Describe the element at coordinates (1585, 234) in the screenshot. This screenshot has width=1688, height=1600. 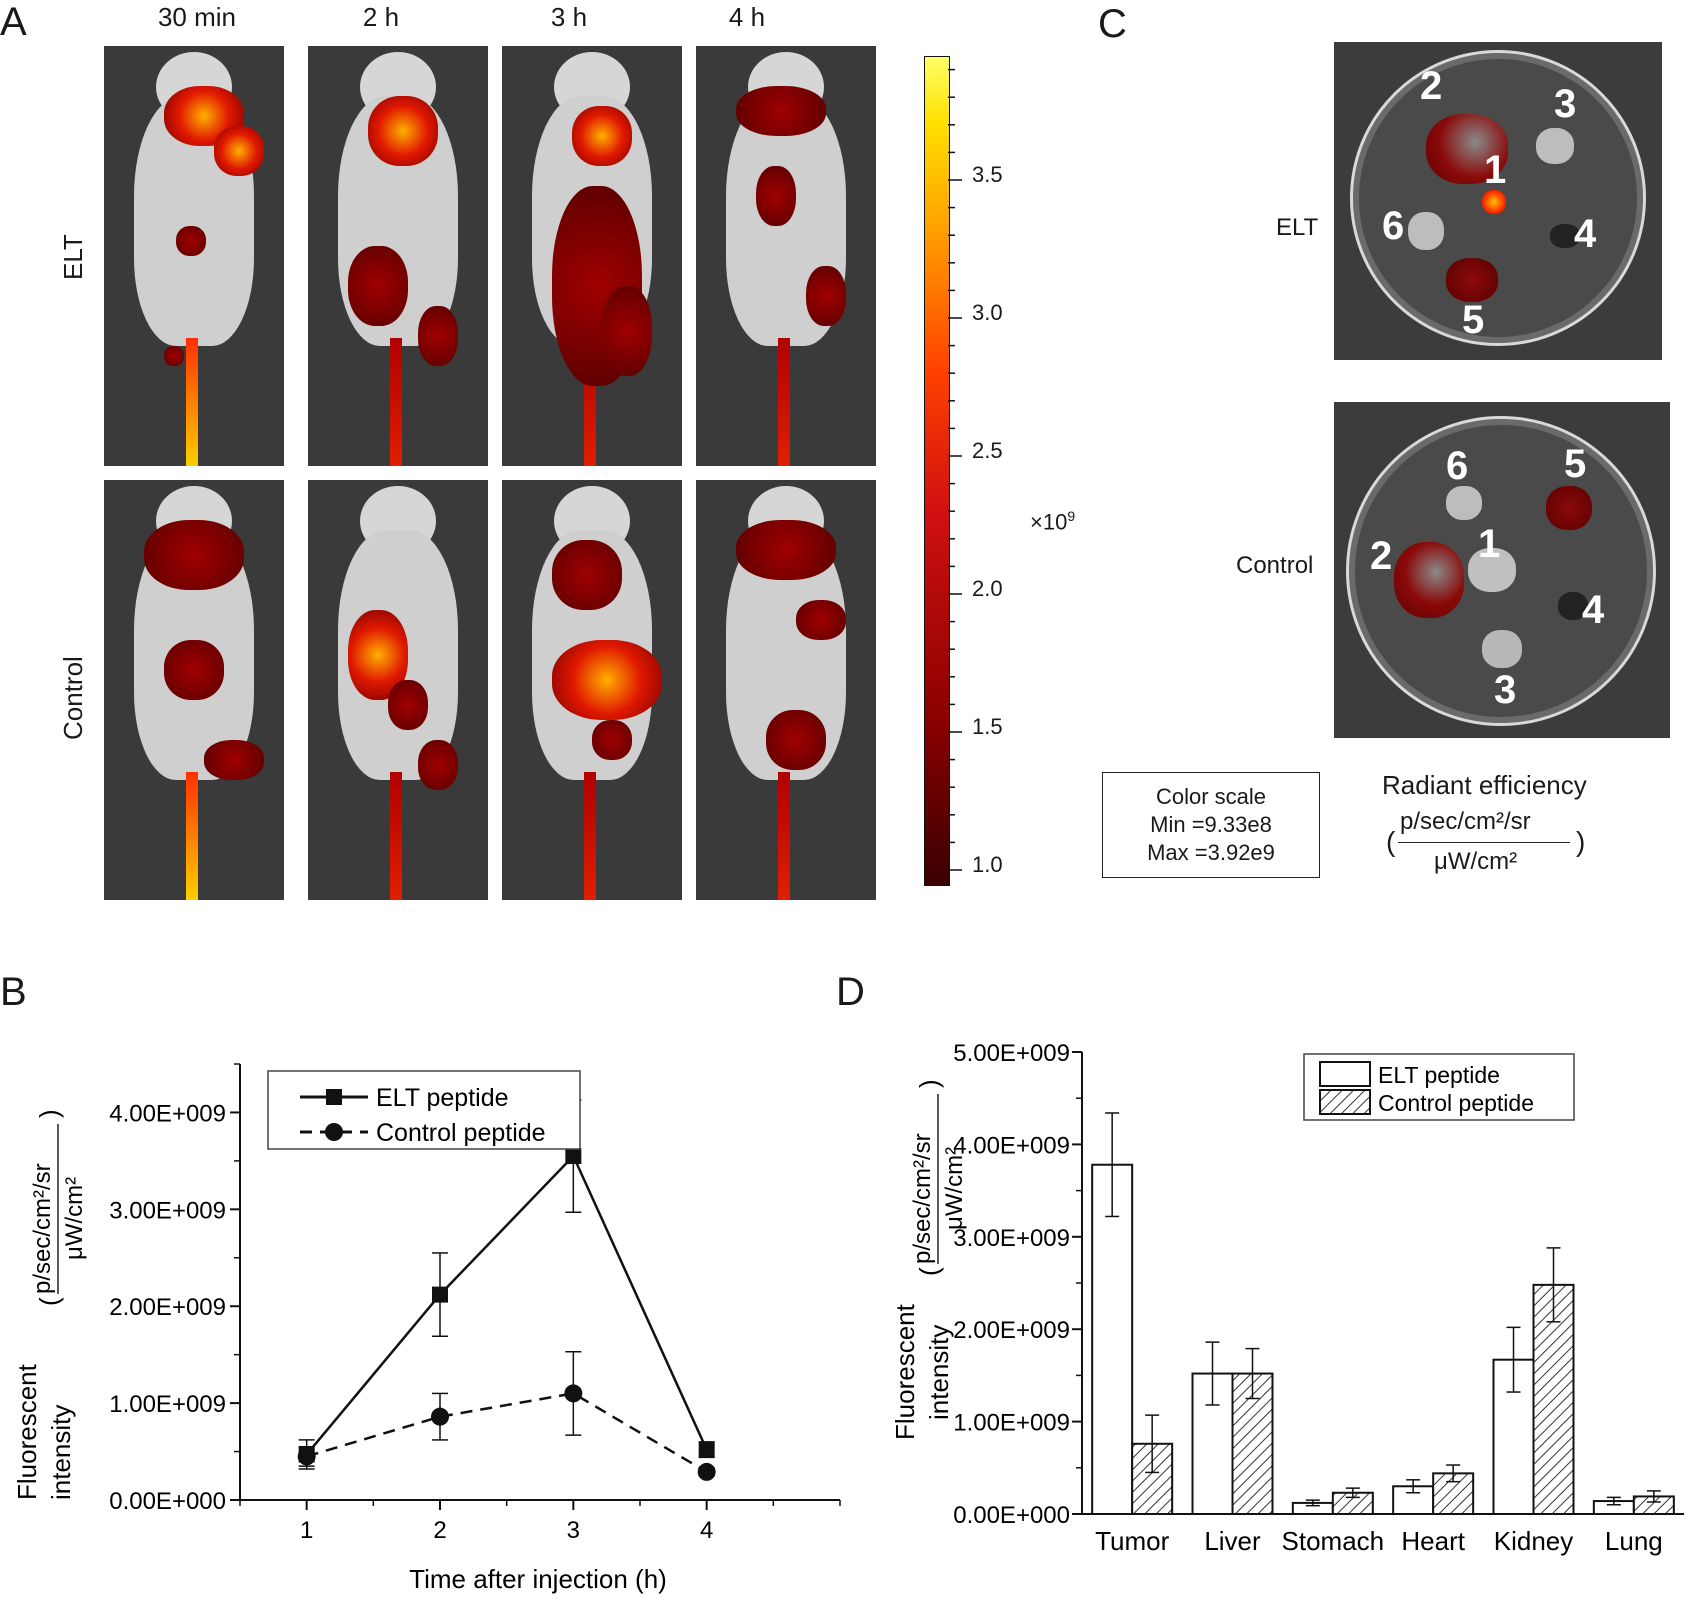
I see `organ-number-elt-4: 4` at that location.